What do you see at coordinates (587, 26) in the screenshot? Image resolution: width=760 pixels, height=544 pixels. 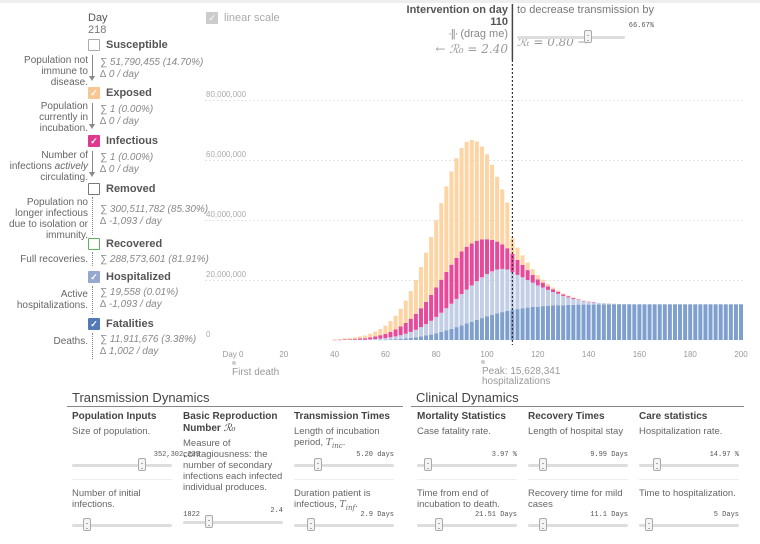 I see `transmission-decrease-control: to decrease transmission by ℛₜ = 0.80 →` at bounding box center [587, 26].